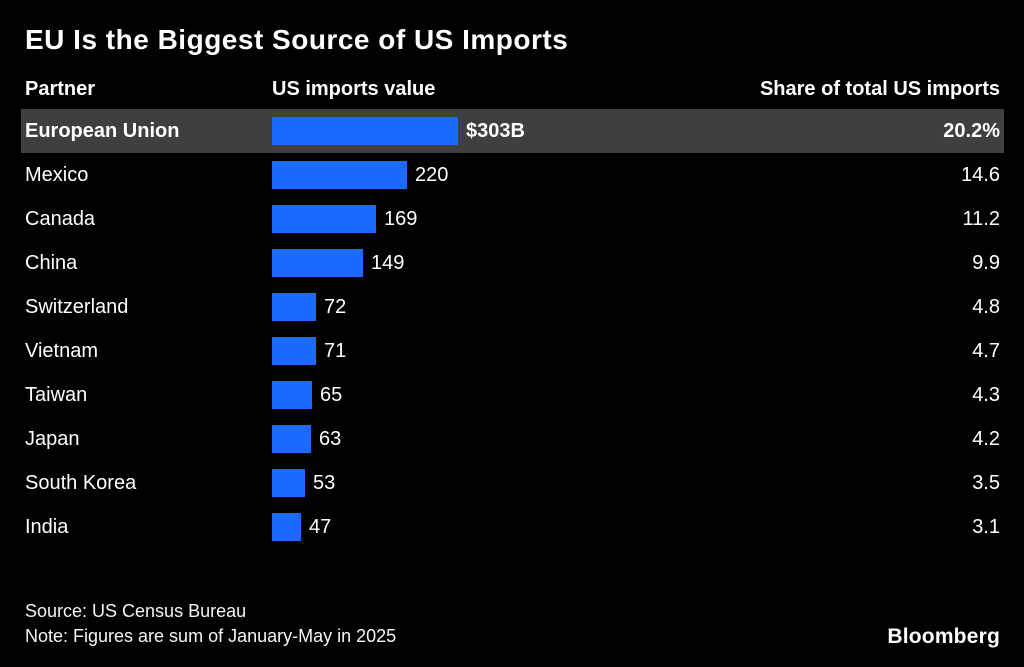 This screenshot has width=1024, height=667. What do you see at coordinates (566, 439) in the screenshot?
I see `bar-cell: 63` at bounding box center [566, 439].